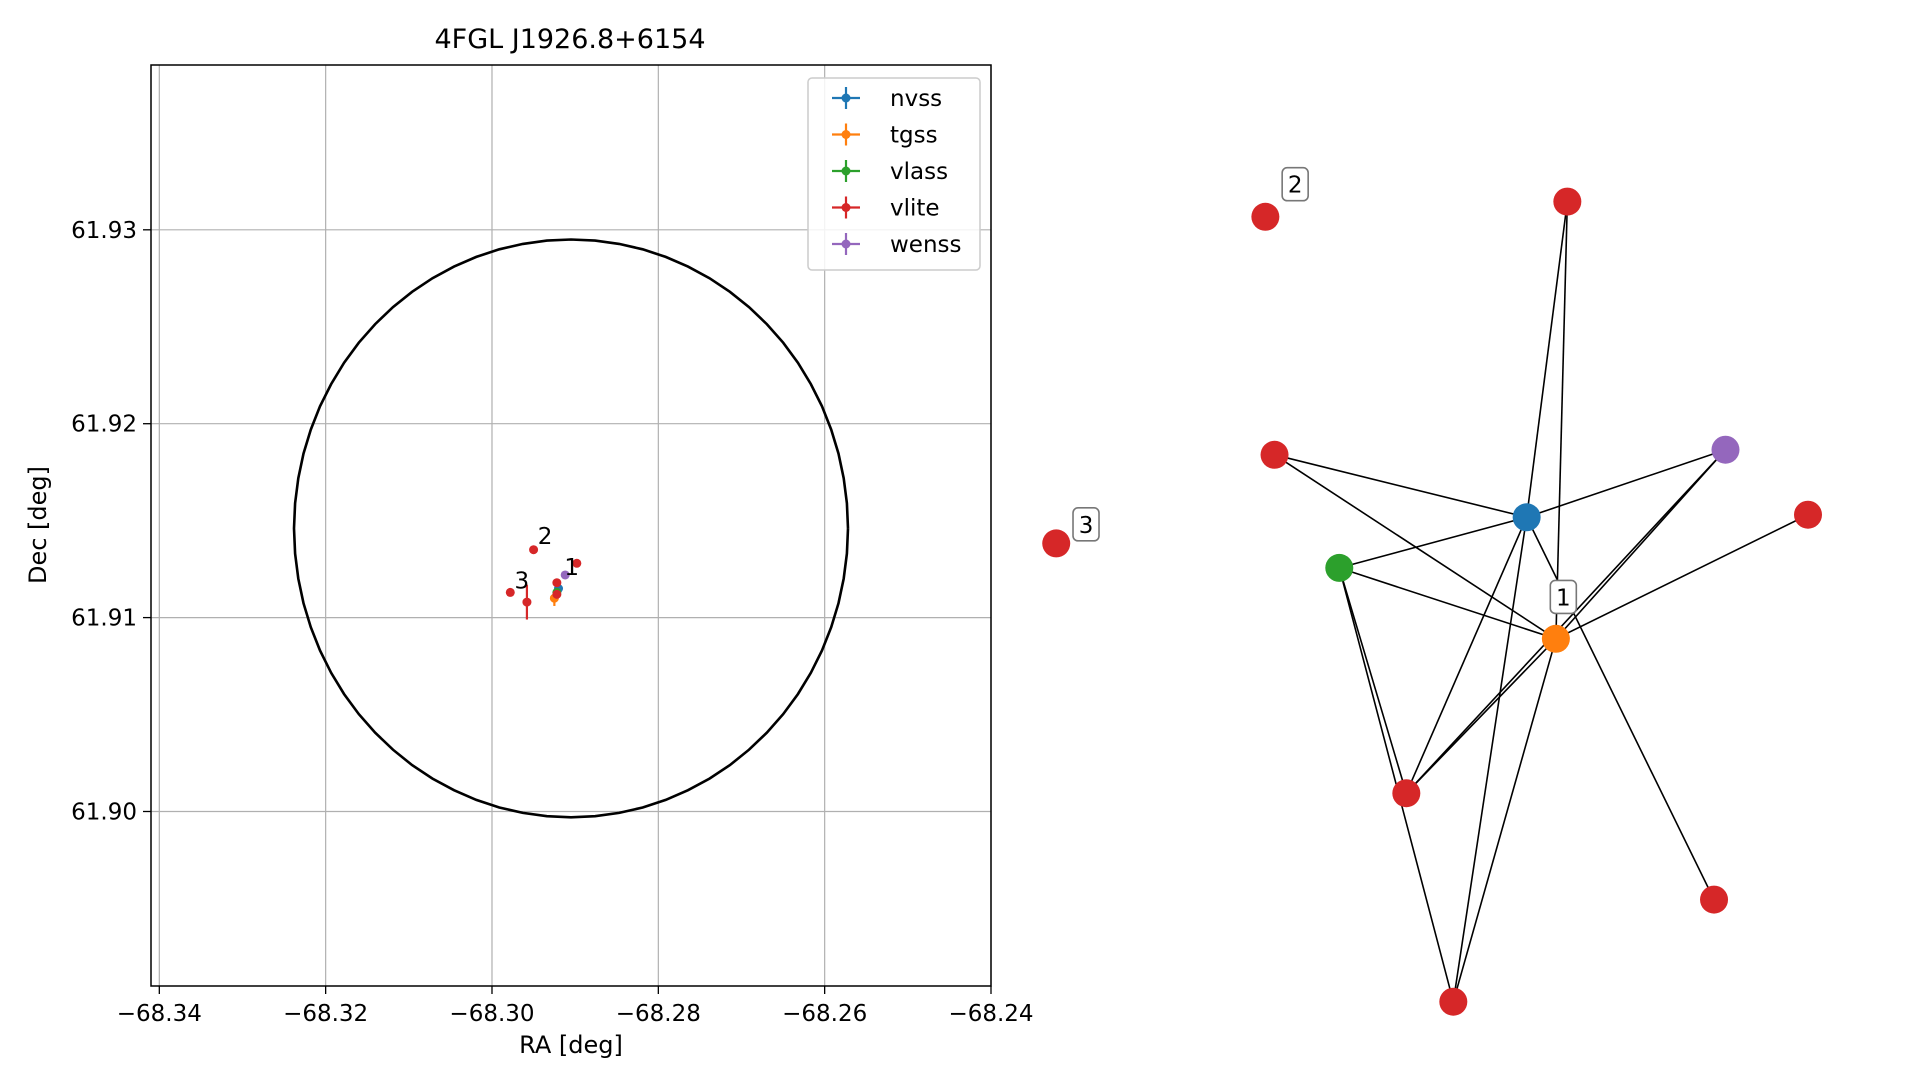  I want to click on point-annotation: 1, so click(571, 568).